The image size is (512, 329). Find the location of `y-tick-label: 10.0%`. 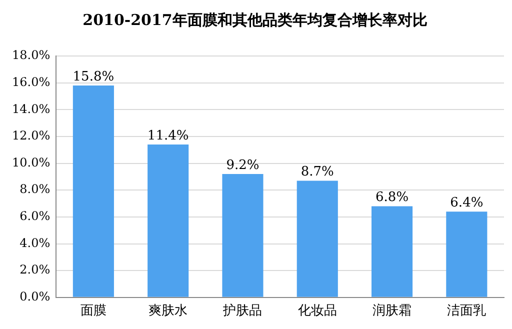

y-tick-label: 10.0% is located at coordinates (31, 162).